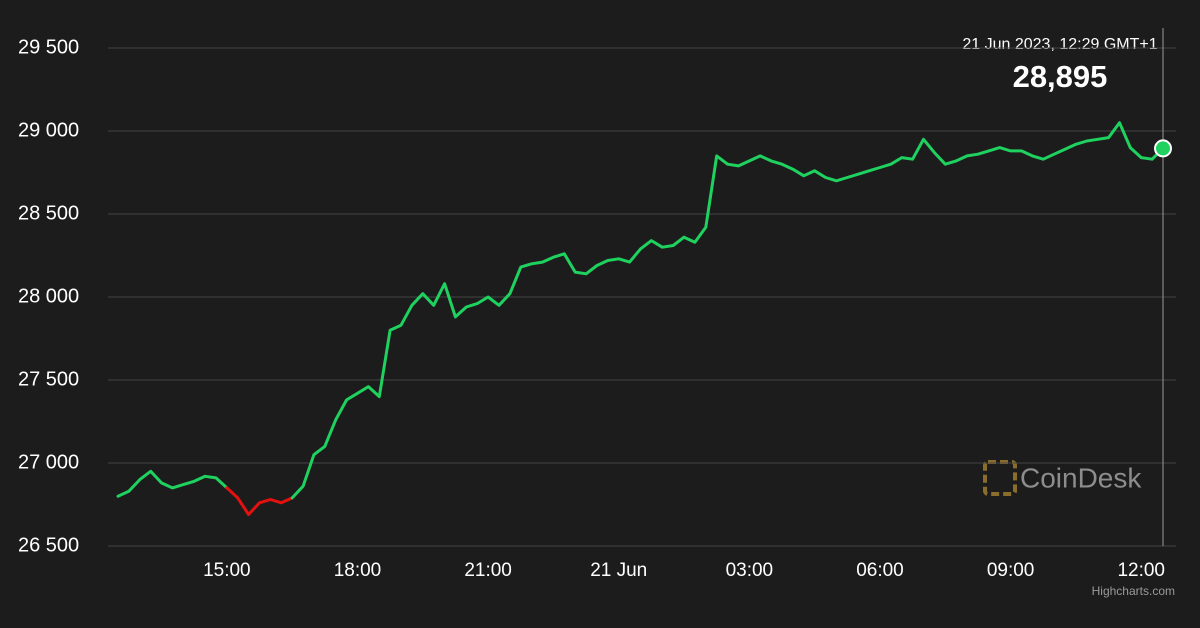 Image resolution: width=1200 pixels, height=628 pixels. Describe the element at coordinates (1000, 478) in the screenshot. I see `watermark-icon` at that location.